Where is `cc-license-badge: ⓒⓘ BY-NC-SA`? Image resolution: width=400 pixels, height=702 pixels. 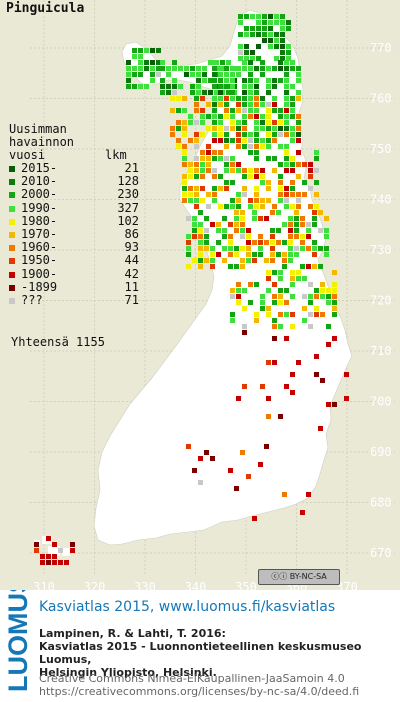 cc-license-badge: ⓒⓘ BY-NC-SA is located at coordinates (299, 577).